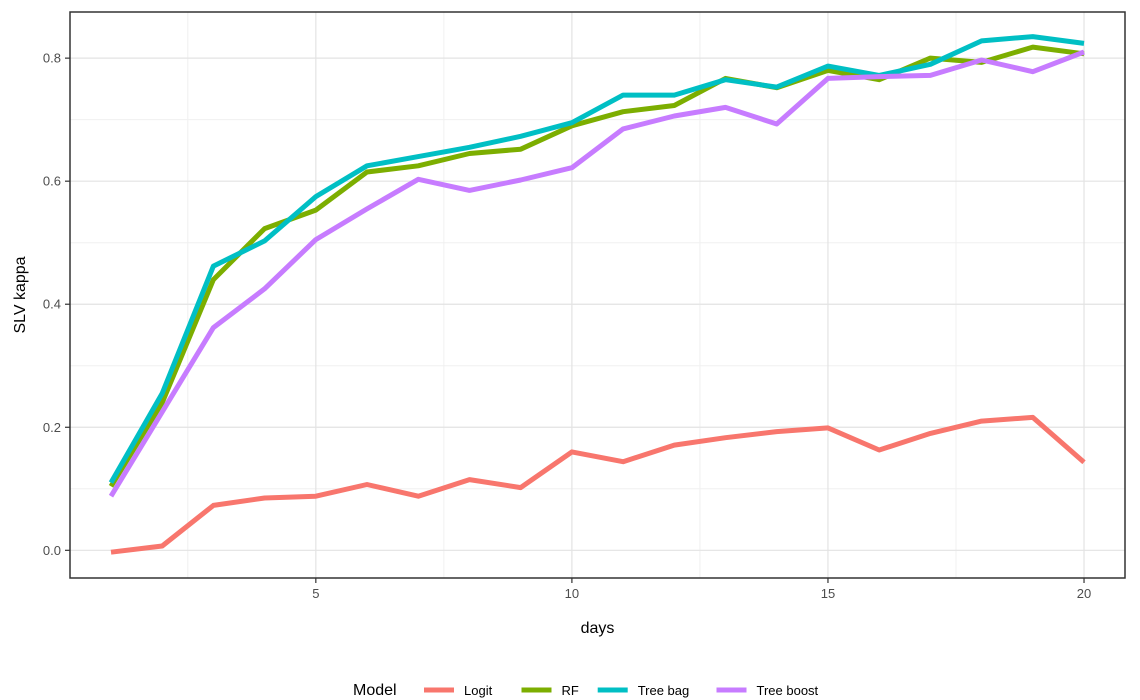  Describe the element at coordinates (52, 304) in the screenshot. I see `y-tick-label: 0.4` at that location.